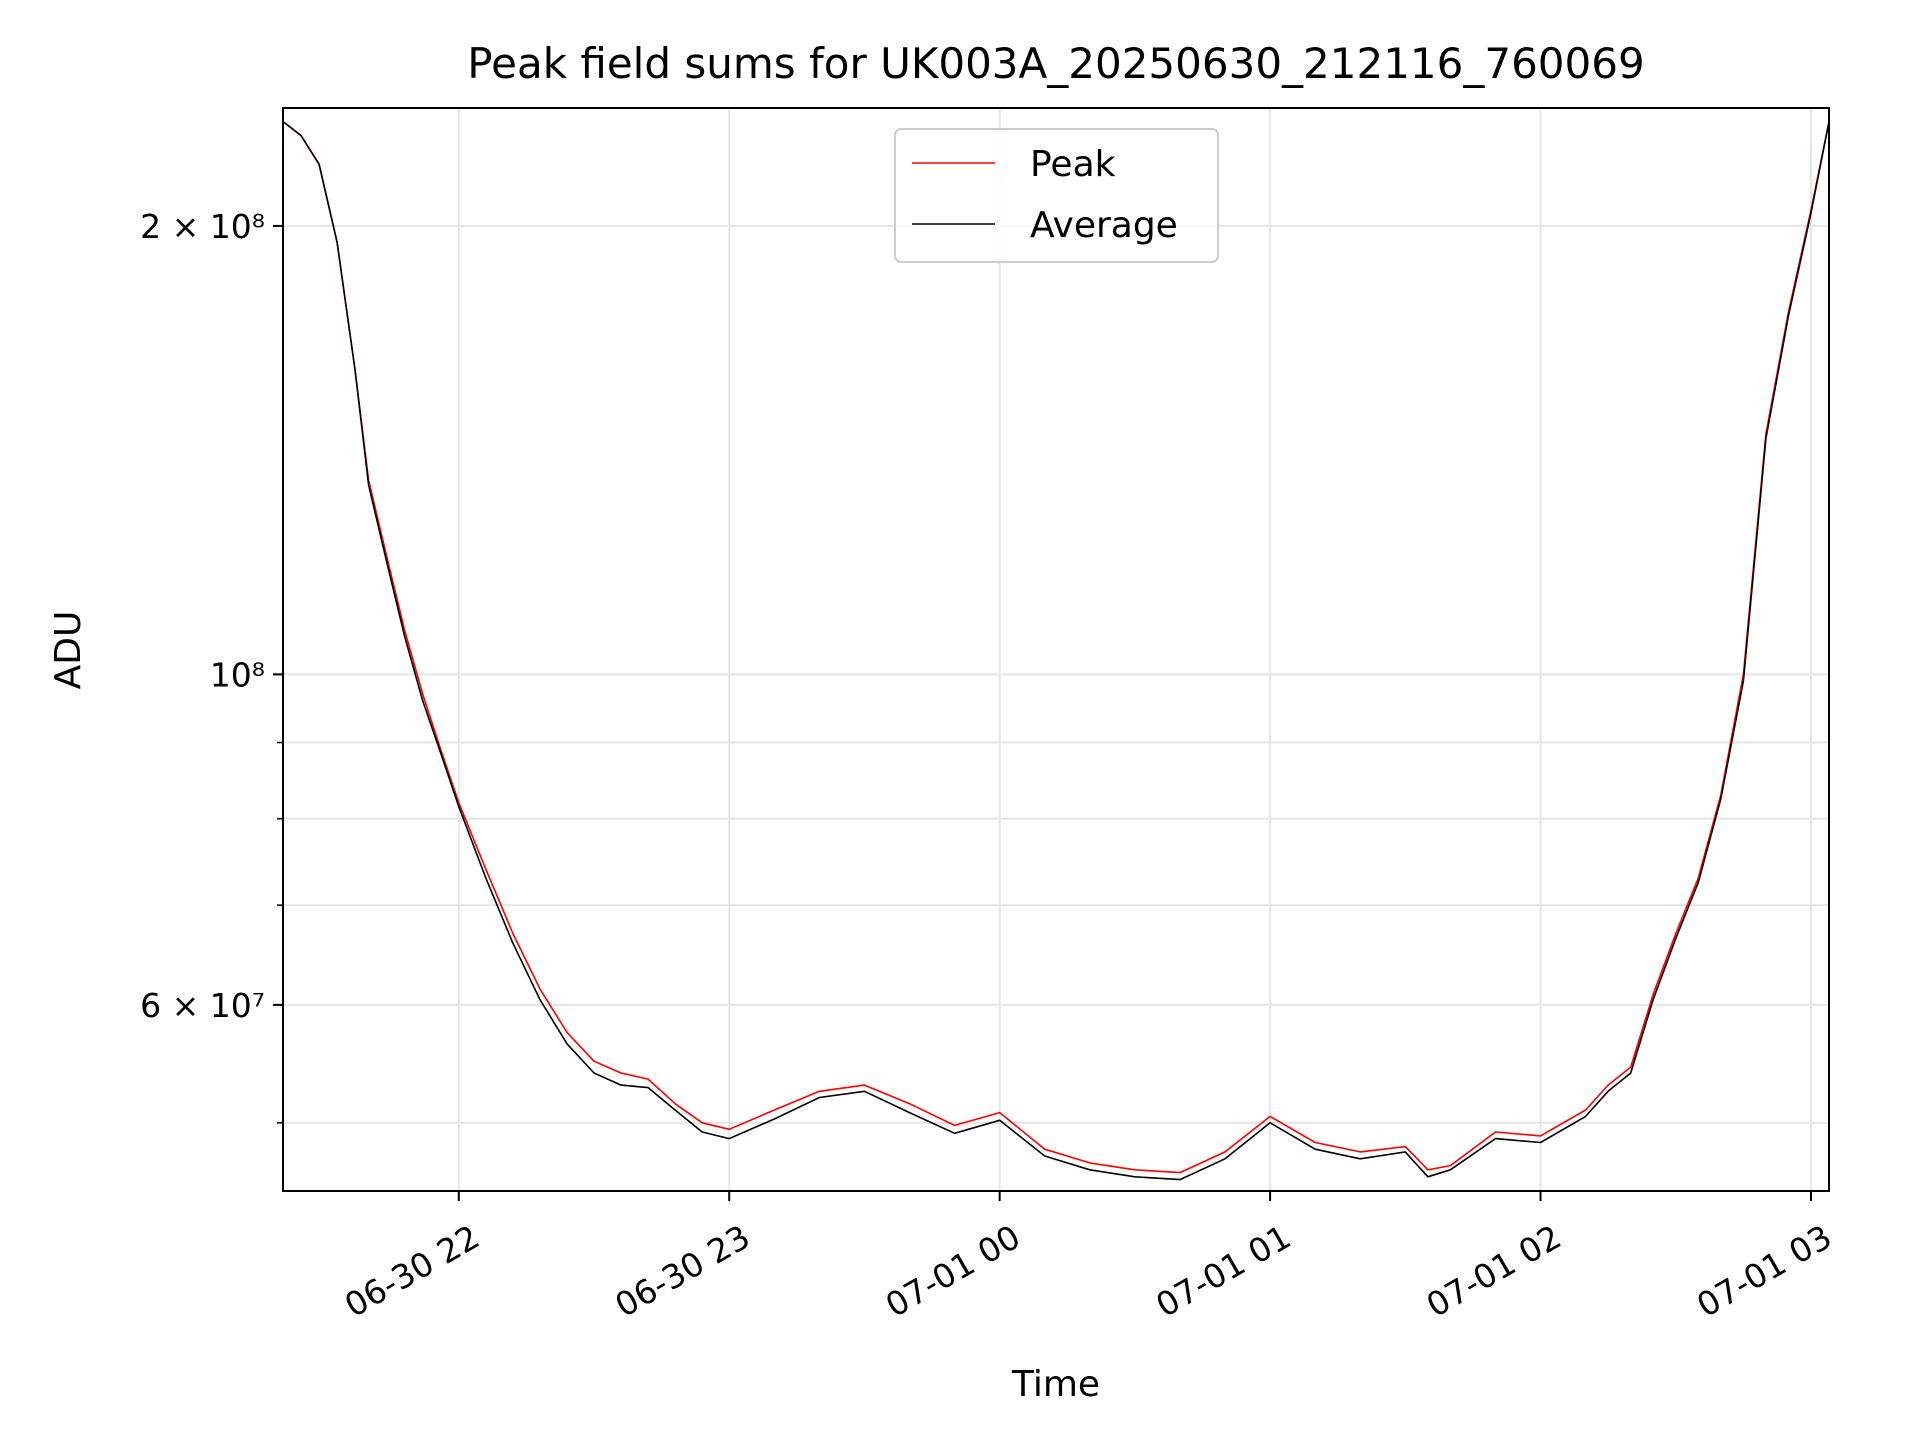  What do you see at coordinates (1104, 225) in the screenshot?
I see `legend-label-average: Average` at bounding box center [1104, 225].